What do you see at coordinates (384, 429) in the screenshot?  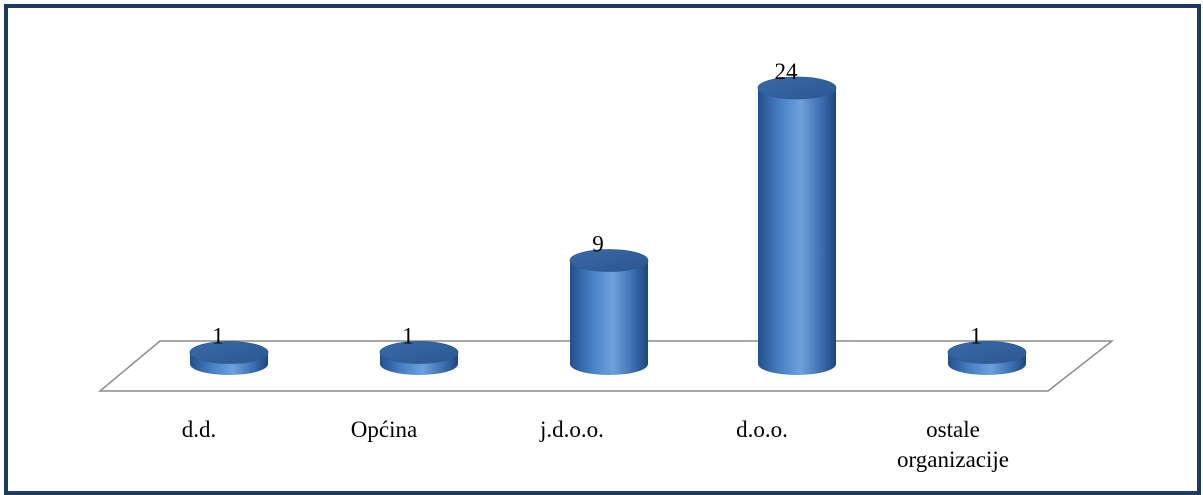 I see `category-label: Općina` at bounding box center [384, 429].